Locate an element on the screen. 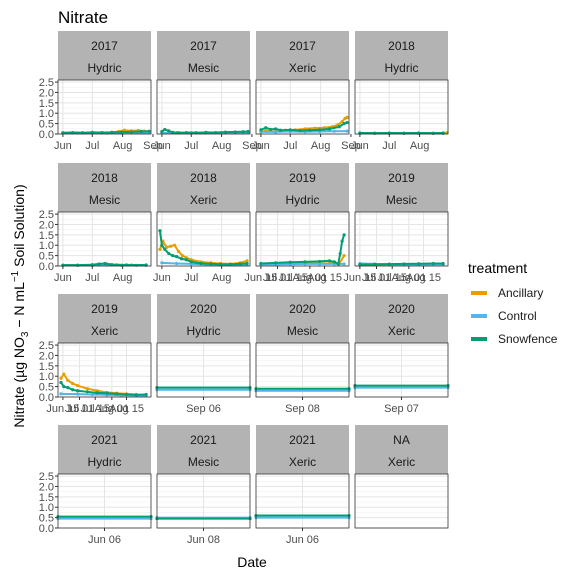  facet-panel: 2018 Xeric Jun Jul Aug is located at coordinates (202, 223).